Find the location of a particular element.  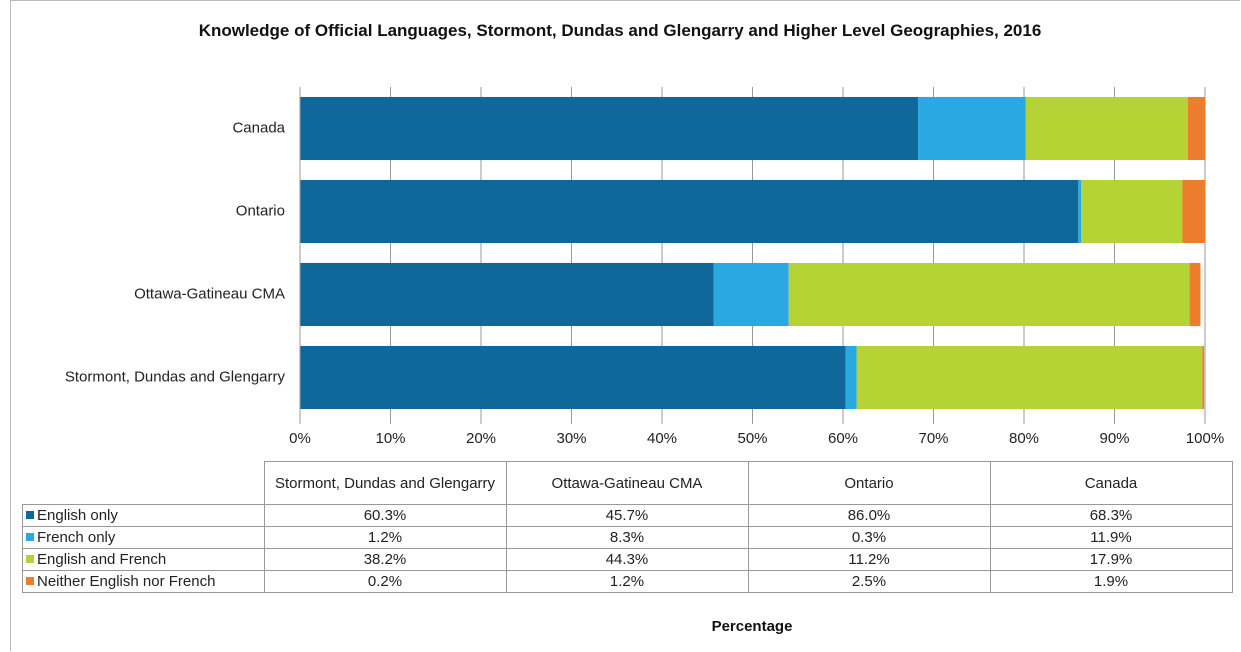

y-tick-label: Ottawa-Gatineau CMA is located at coordinates (209, 293).